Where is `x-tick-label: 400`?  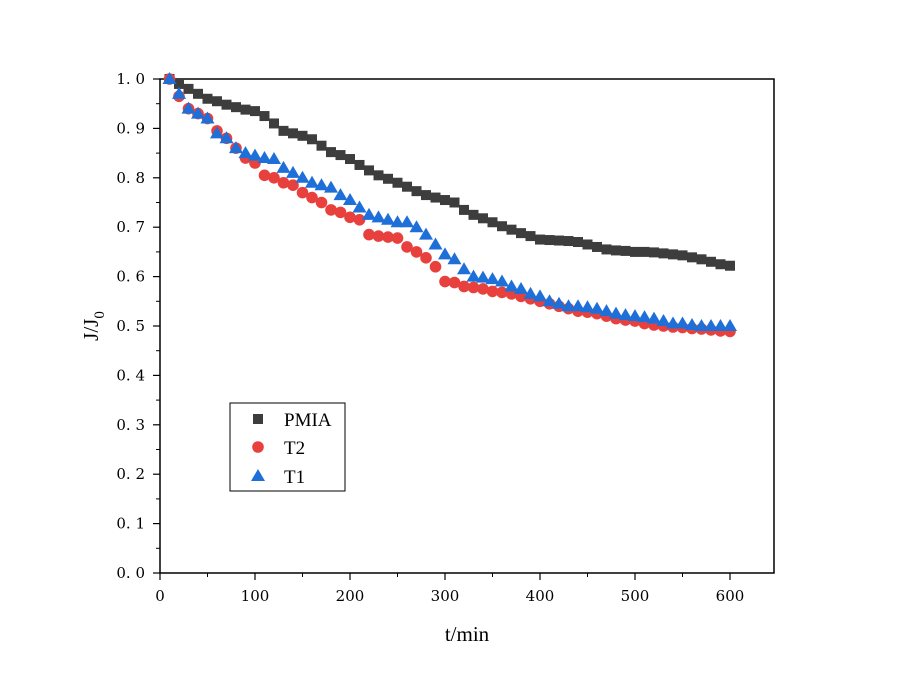
x-tick-label: 400 is located at coordinates (540, 596).